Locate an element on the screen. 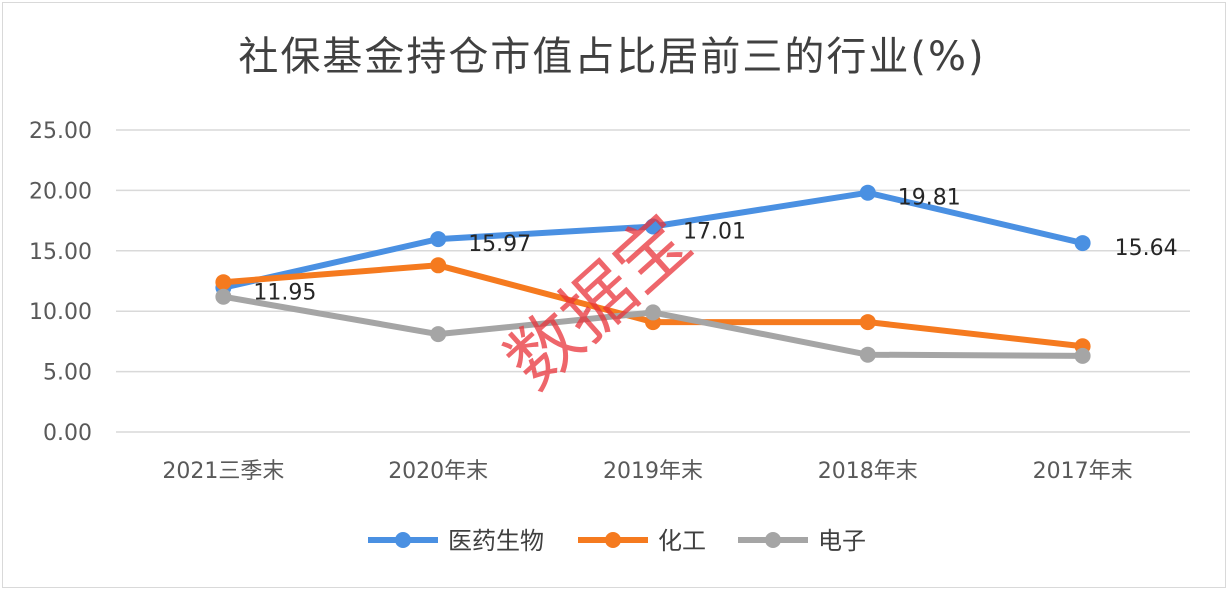 The width and height of the screenshot is (1228, 590). x-tick-label: 2017年末 is located at coordinates (1083, 471).